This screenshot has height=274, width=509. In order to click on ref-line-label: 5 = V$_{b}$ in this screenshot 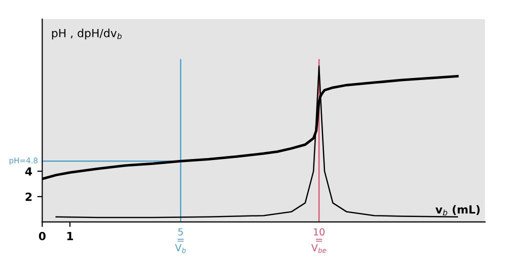, I will do `click(180, 240)`.